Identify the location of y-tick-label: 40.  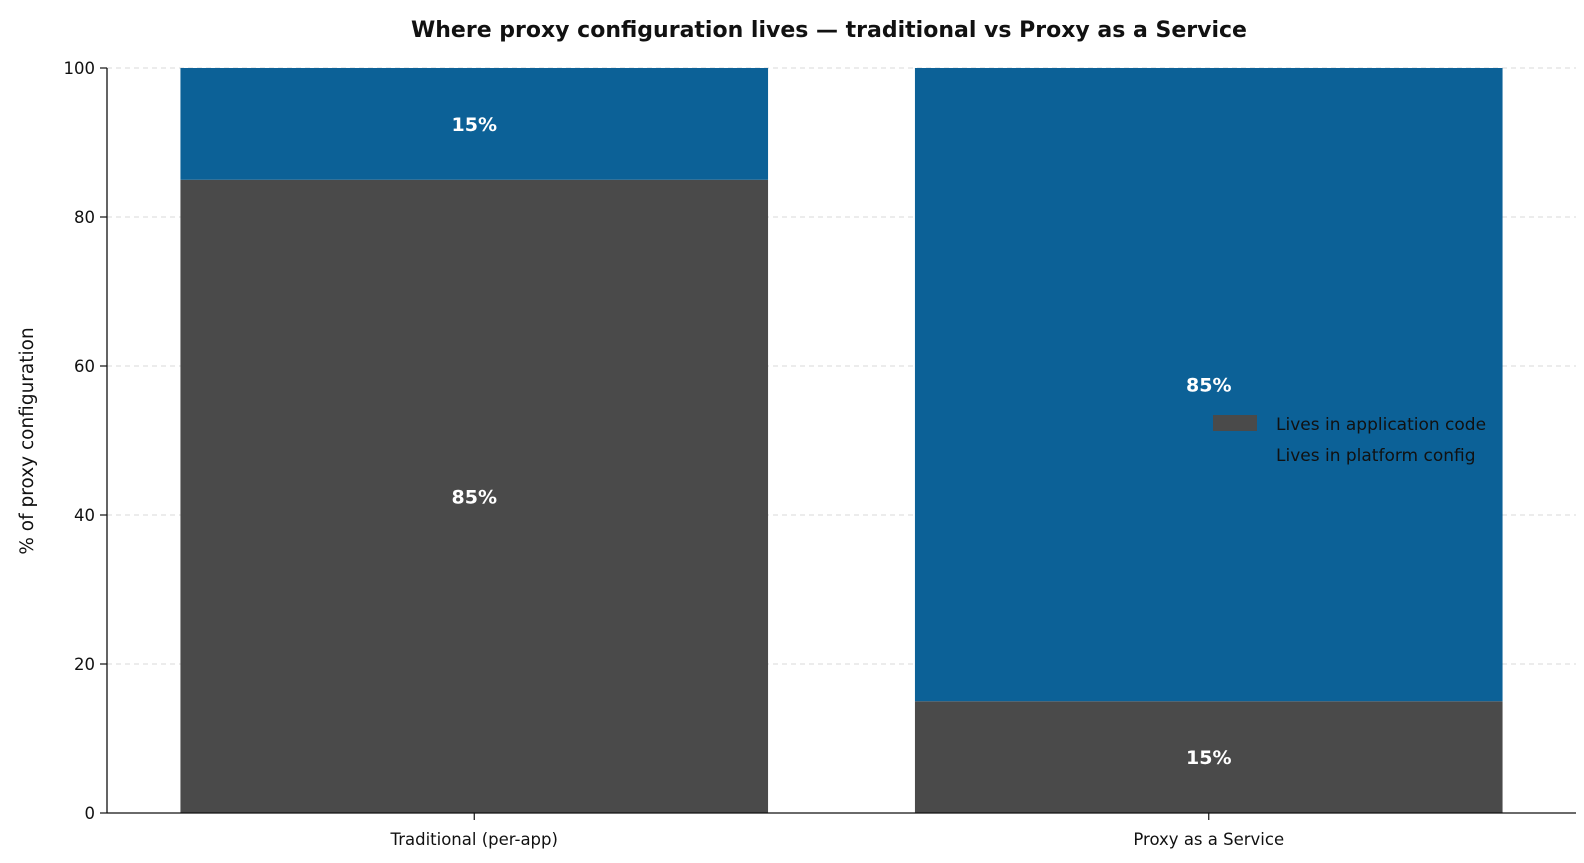
(84, 515).